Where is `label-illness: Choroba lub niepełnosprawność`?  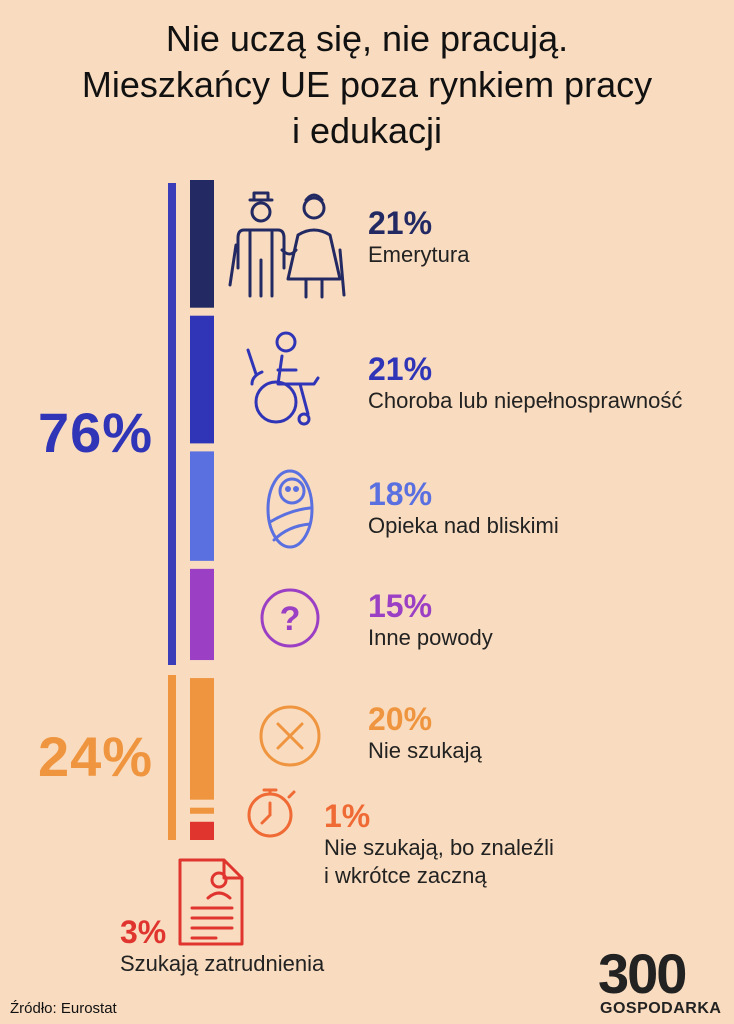
label-illness: Choroba lub niepełnosprawność is located at coordinates (525, 400).